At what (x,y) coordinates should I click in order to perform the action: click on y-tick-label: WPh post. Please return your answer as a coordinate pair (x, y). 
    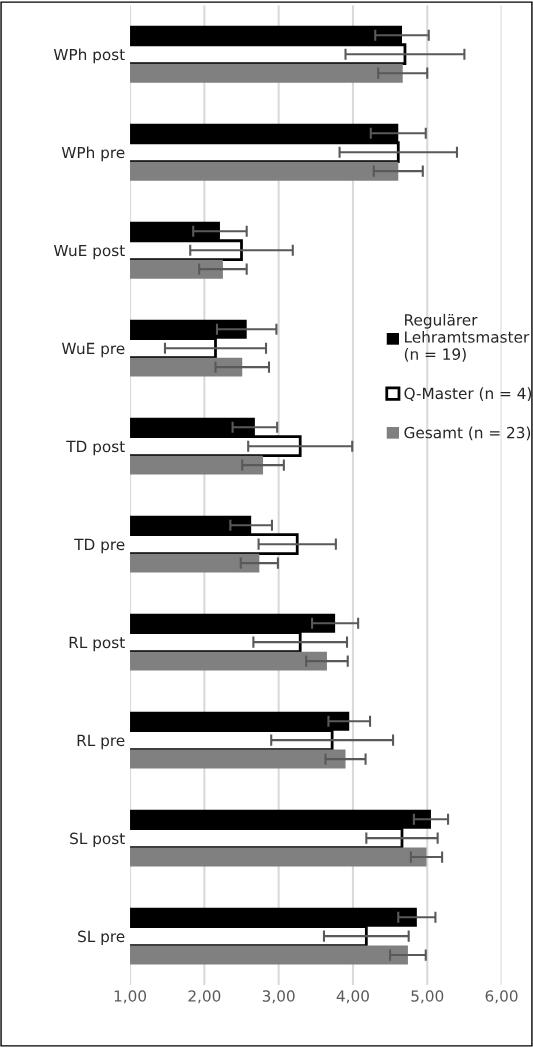
    Looking at the image, I should click on (89, 56).